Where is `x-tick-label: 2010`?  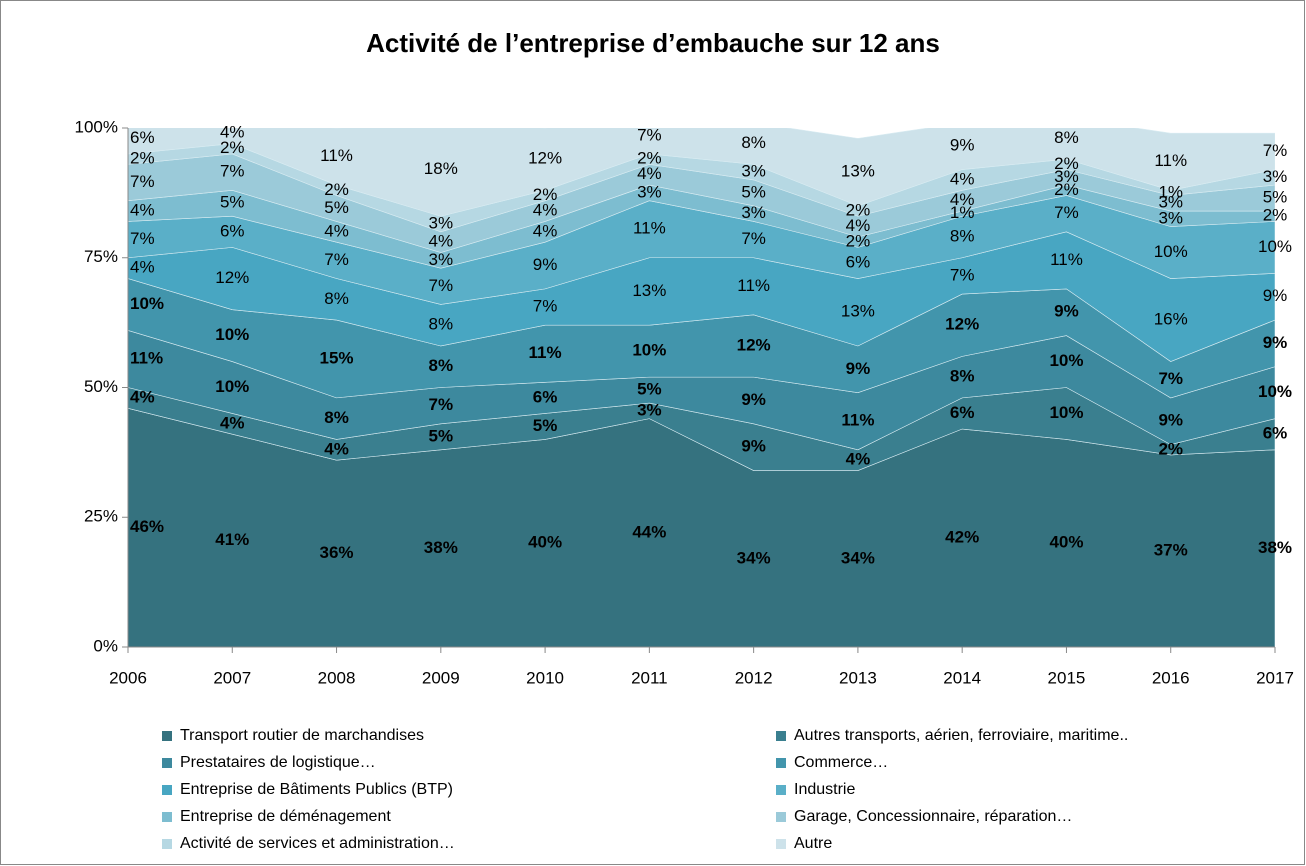 x-tick-label: 2010 is located at coordinates (545, 677).